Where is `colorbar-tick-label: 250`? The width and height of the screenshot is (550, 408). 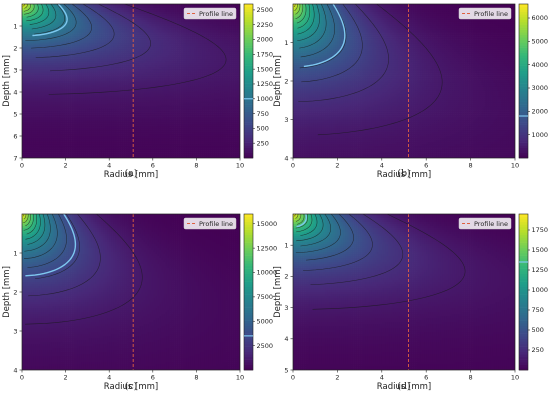 colorbar-tick-label: 250 is located at coordinates (538, 350).